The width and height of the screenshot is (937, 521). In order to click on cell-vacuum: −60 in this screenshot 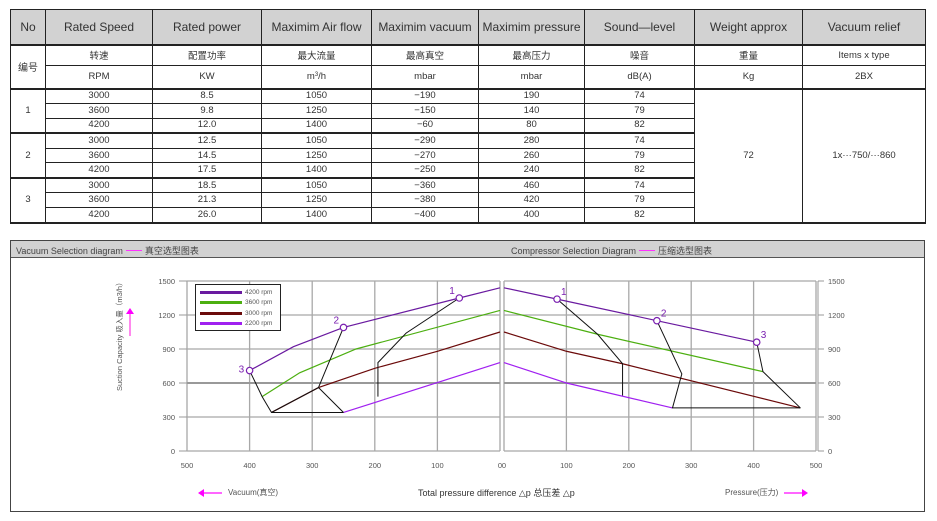, I will do `click(425, 126)`.